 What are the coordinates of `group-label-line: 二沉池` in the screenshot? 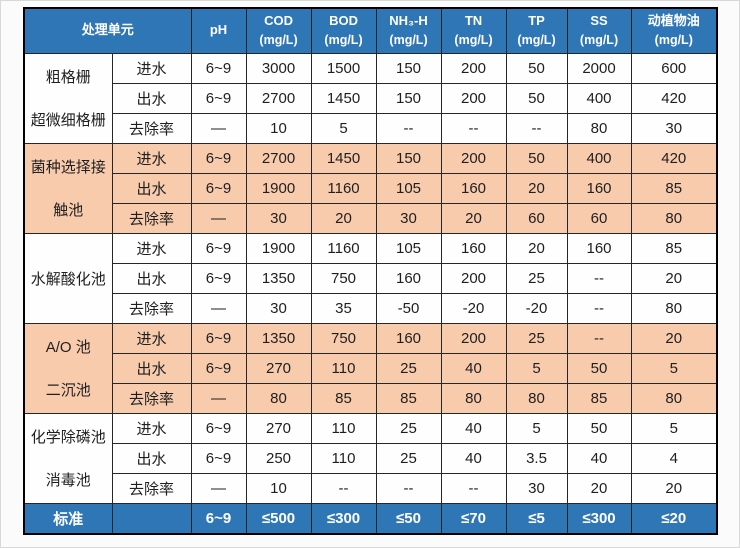 It's located at (68, 390).